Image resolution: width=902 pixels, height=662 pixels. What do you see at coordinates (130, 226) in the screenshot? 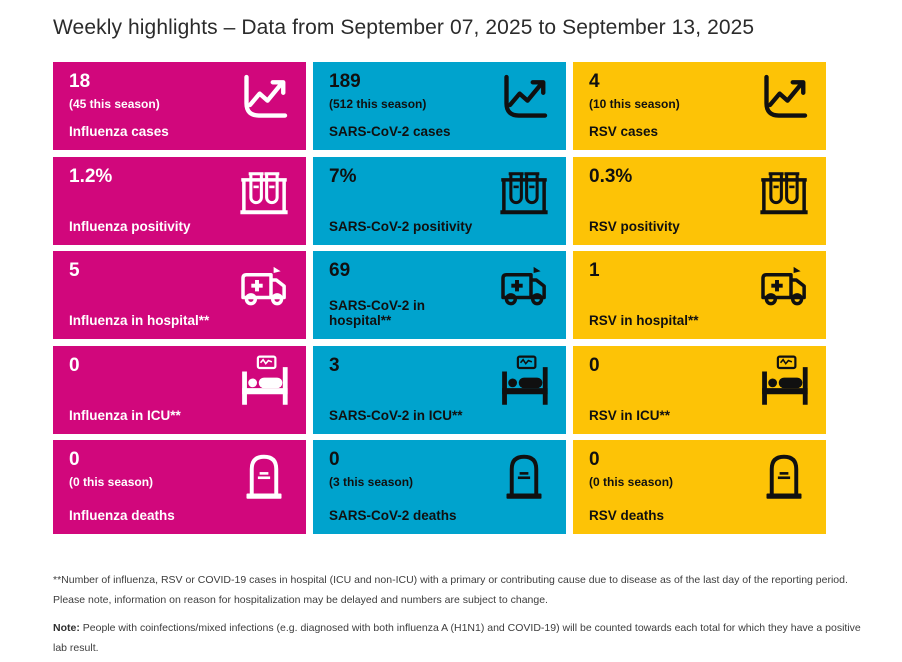
I see `tile-label: Influenza positivity` at bounding box center [130, 226].